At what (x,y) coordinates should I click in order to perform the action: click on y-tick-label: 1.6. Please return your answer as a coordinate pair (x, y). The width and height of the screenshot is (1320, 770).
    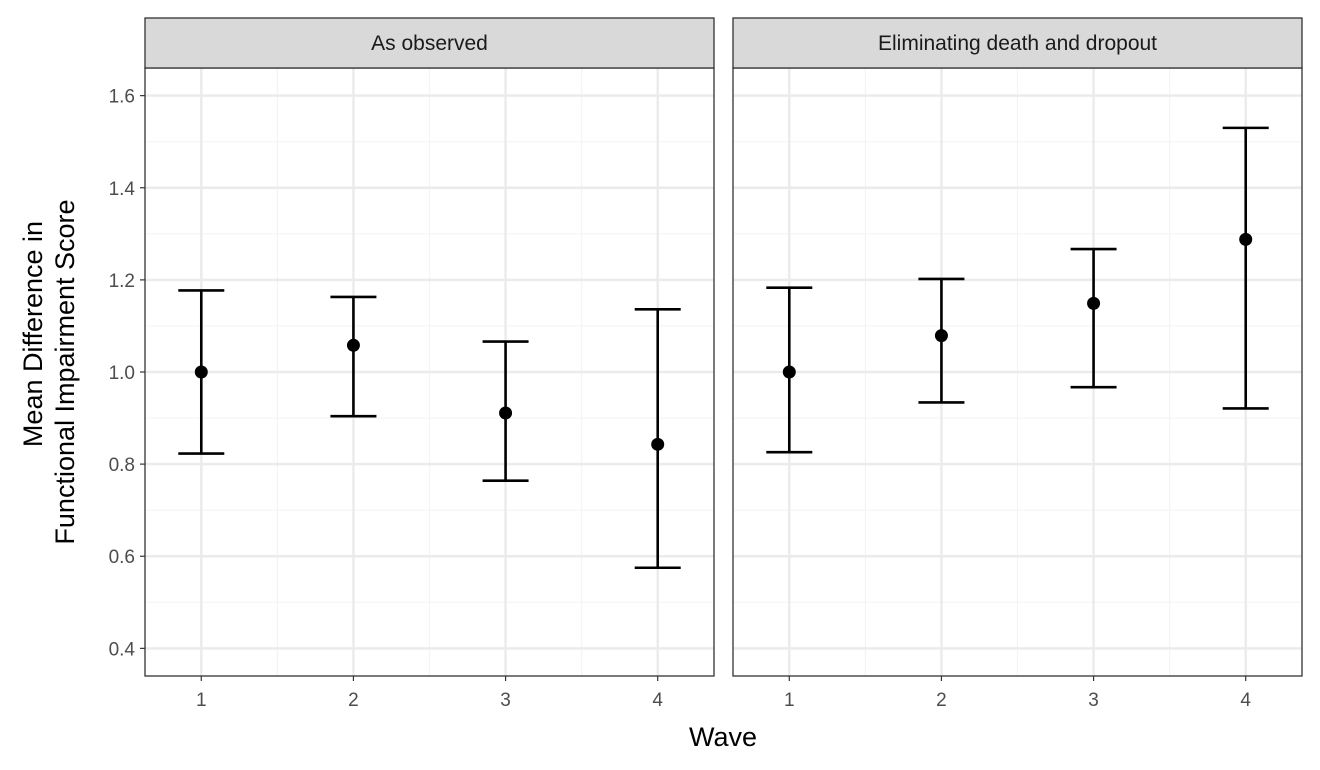
    Looking at the image, I should click on (122, 97).